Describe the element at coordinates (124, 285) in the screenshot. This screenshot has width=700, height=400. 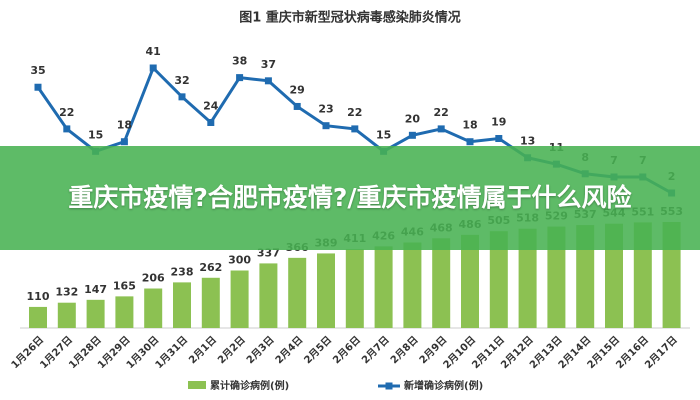
I see `bar-label: 165` at that location.